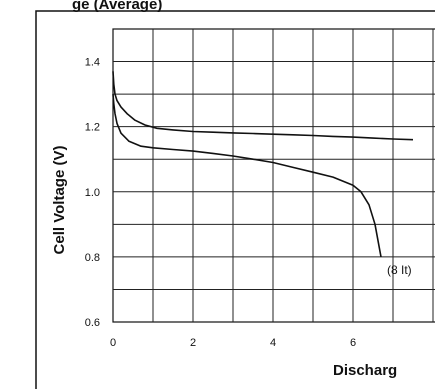 The height and width of the screenshot is (389, 435). I want to click on y-tick-labels: 0.6 0.8 1.0 1.2 1.4, so click(92, 193).